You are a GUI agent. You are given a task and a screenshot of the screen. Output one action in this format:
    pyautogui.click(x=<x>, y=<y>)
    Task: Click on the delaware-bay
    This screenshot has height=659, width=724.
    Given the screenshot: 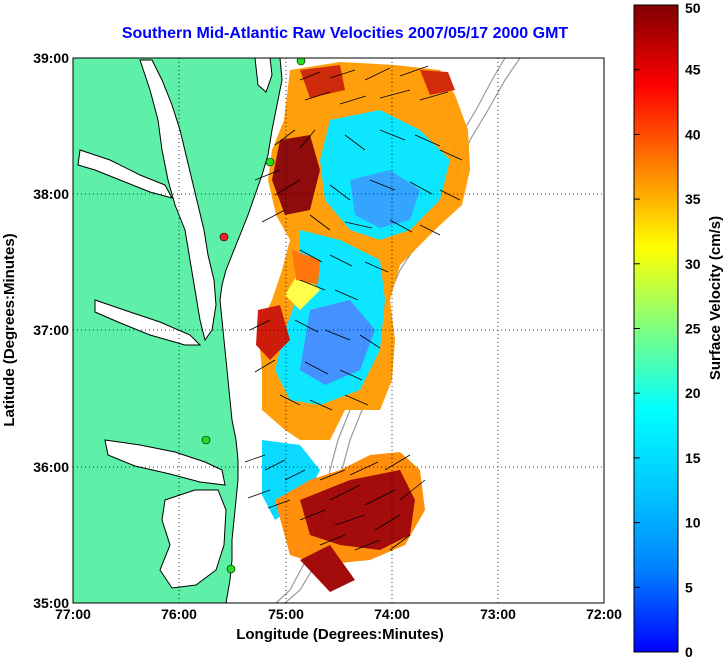 What is the action you would take?
    pyautogui.click(x=263, y=75)
    